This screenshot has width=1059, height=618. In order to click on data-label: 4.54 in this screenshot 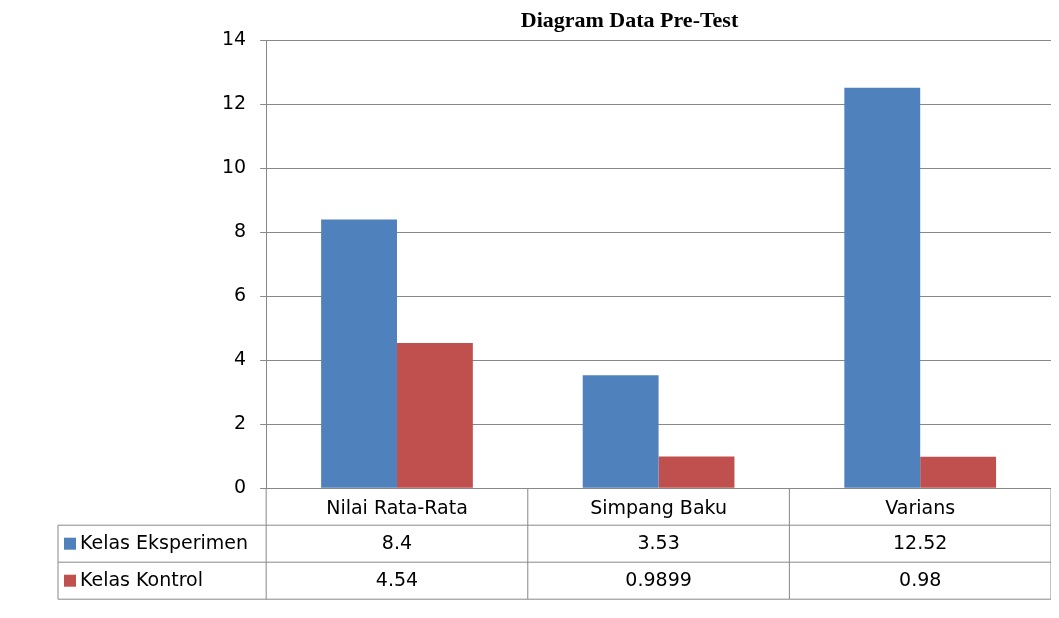, I will do `click(397, 578)`.